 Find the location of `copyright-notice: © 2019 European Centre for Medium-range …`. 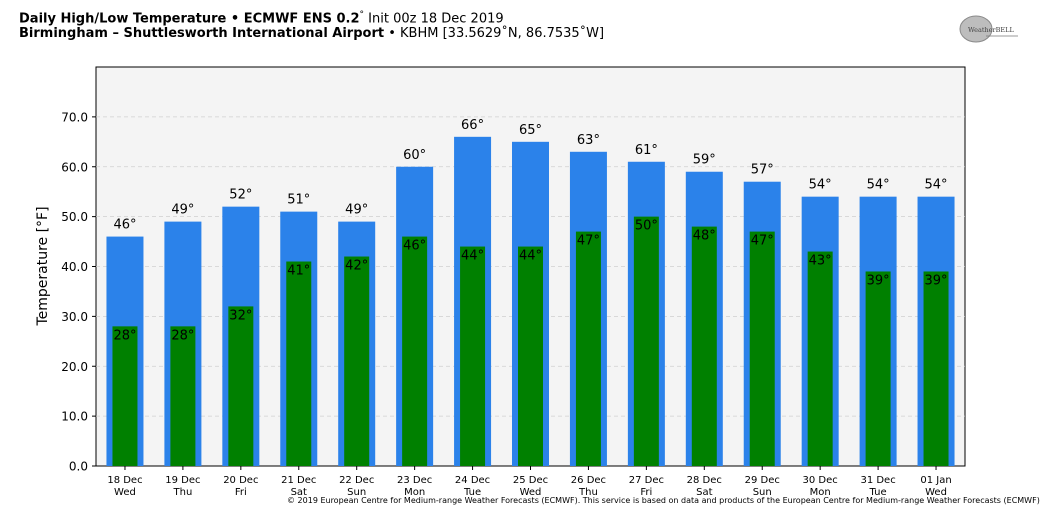

copyright-notice: © 2019 European Centre for Medium-range … is located at coordinates (663, 500).